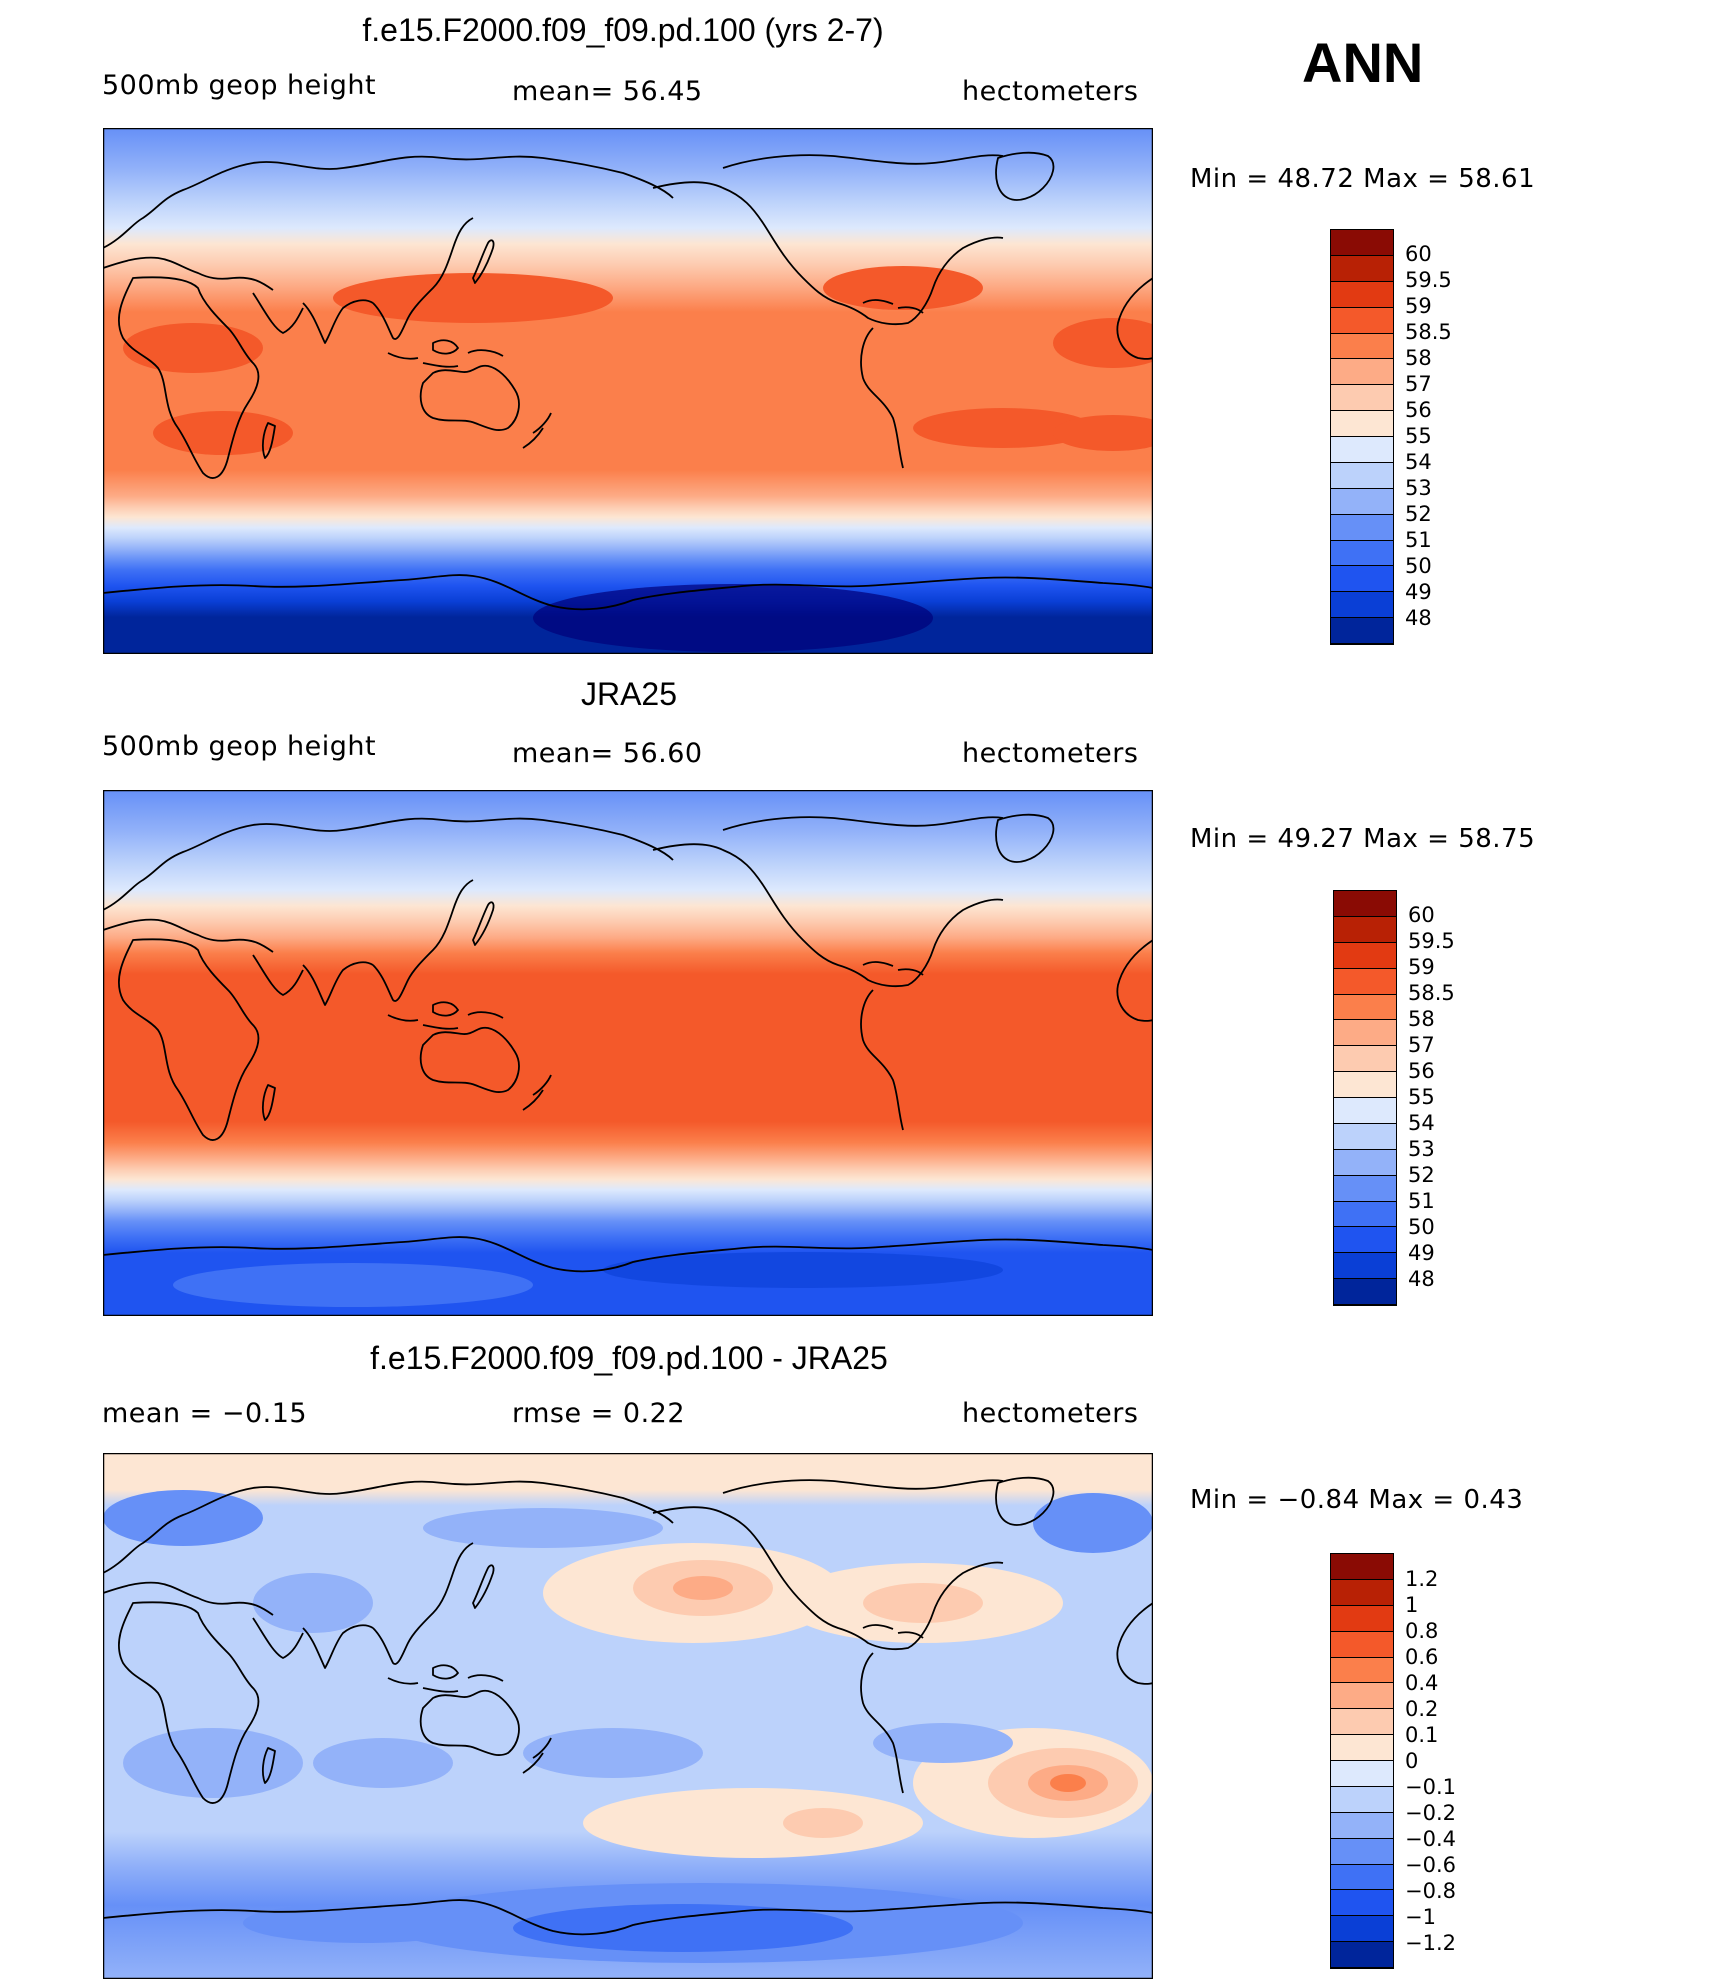 This screenshot has width=1710, height=1979. Describe the element at coordinates (239, 85) in the screenshot. I see `panel-1-variable-label: 500mb geop height` at that location.